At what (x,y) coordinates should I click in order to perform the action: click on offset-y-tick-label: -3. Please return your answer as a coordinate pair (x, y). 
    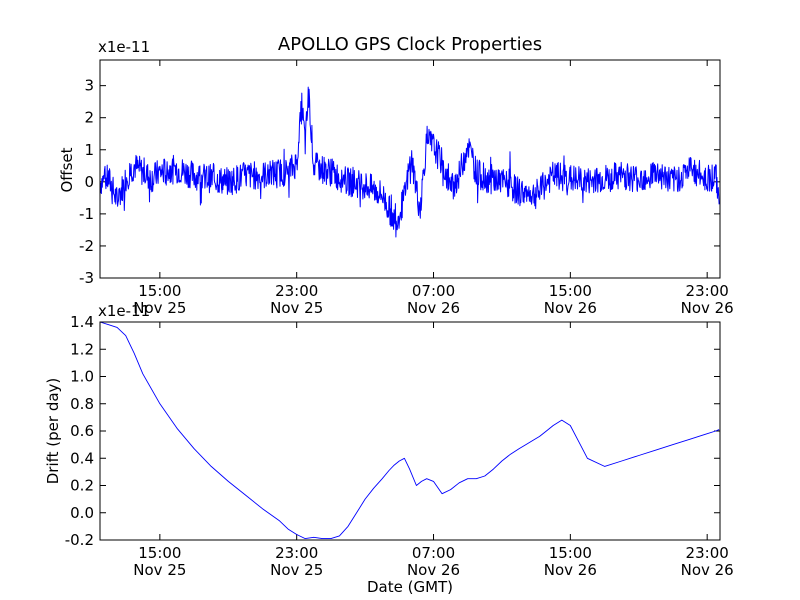
    Looking at the image, I should click on (86, 278).